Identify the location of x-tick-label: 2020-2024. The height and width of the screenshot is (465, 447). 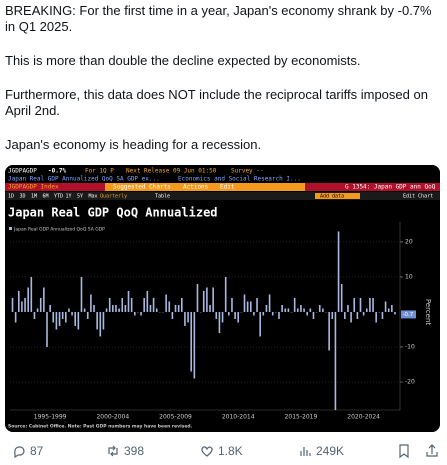
(363, 417).